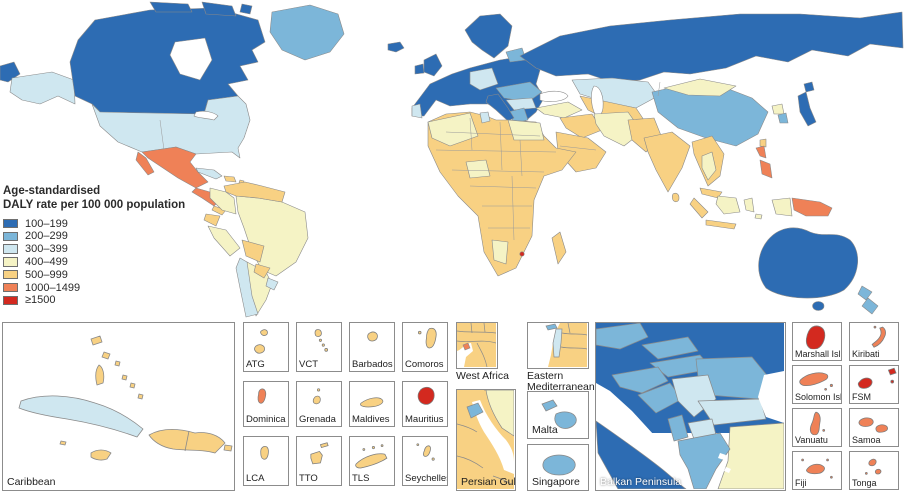 This screenshot has width=905, height=493. Describe the element at coordinates (818, 397) in the screenshot. I see `inset-box-label: Solomon Isl` at that location.